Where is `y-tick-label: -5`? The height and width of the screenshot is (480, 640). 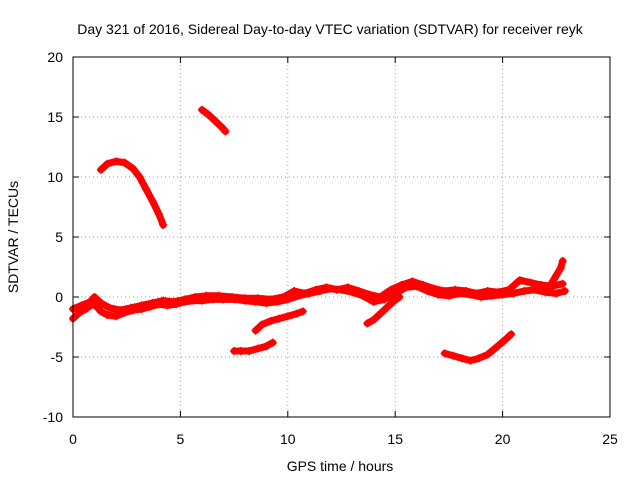
y-tick-label: -5 is located at coordinates (57, 357).